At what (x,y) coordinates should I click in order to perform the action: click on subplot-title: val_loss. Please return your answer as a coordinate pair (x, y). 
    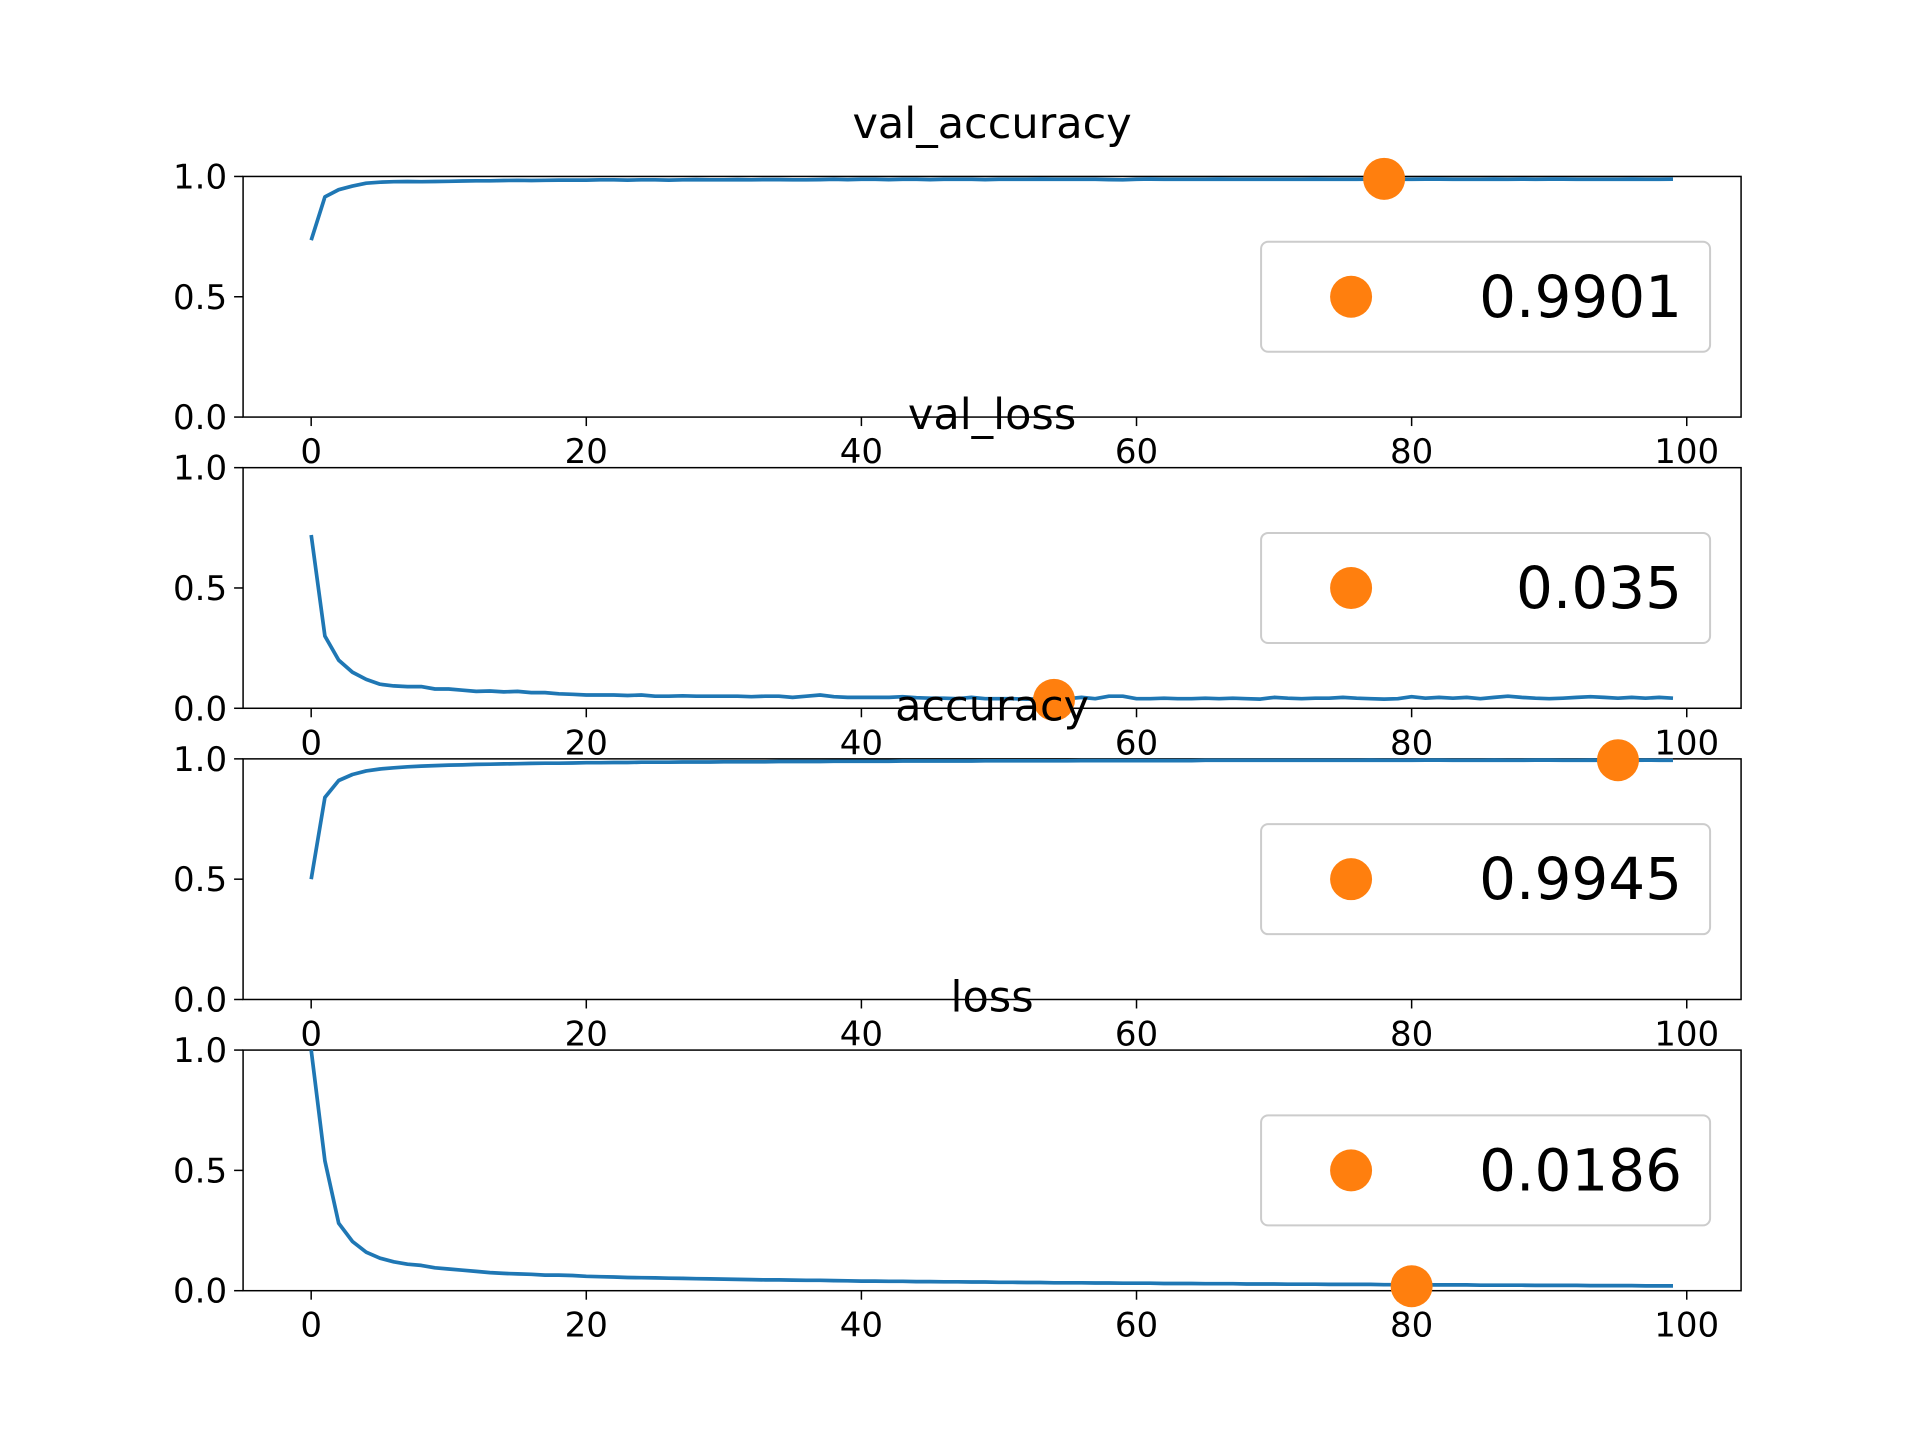
    Looking at the image, I should click on (992, 415).